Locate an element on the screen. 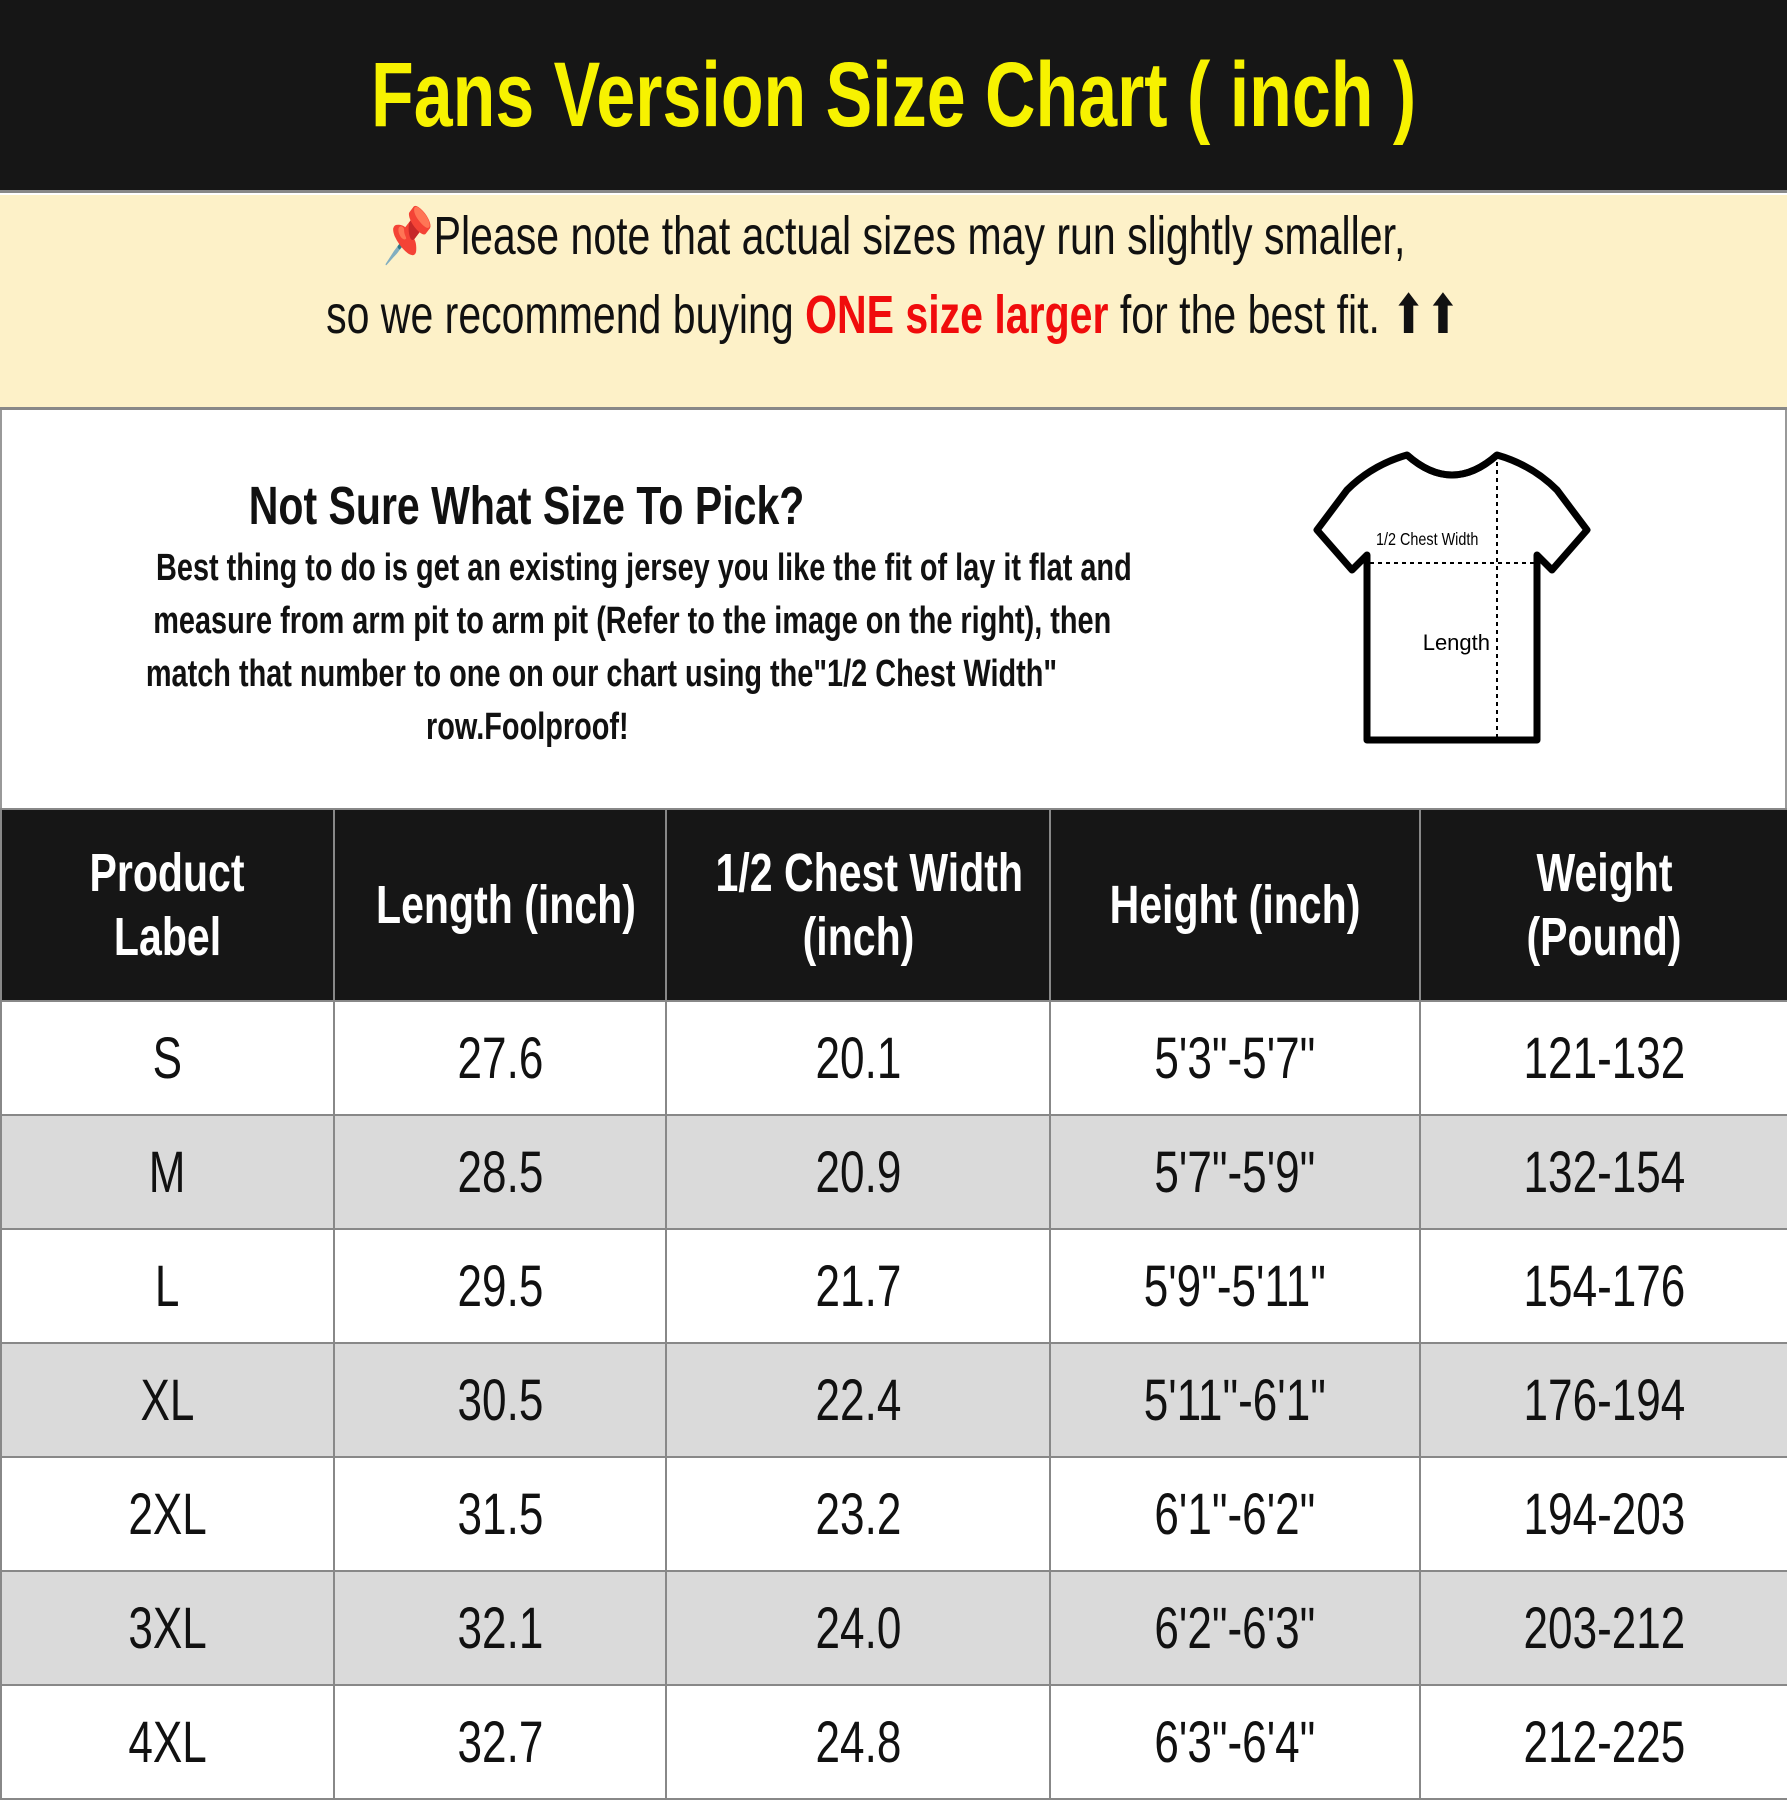 The height and width of the screenshot is (1800, 1787). cell-value: 5'11"-6'1" is located at coordinates (1235, 1400).